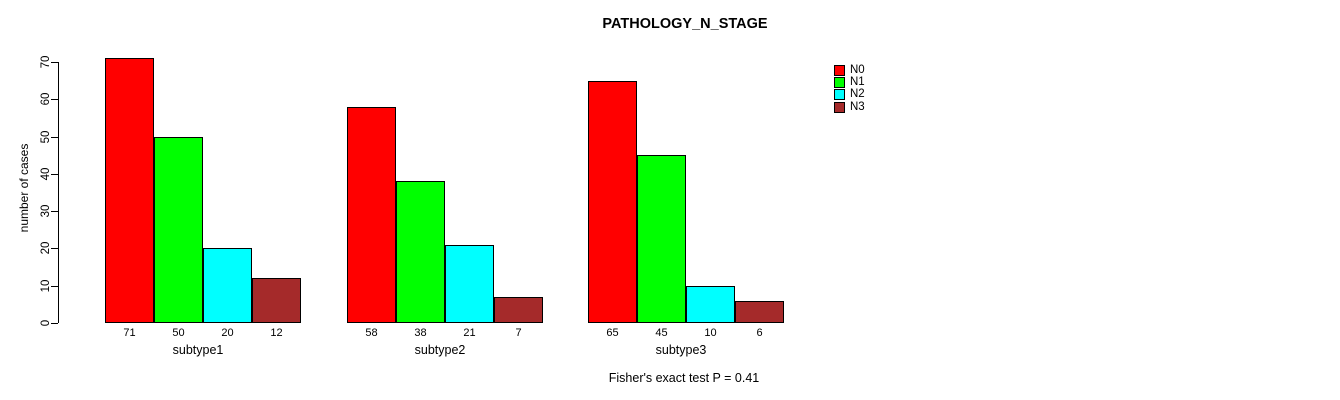  What do you see at coordinates (612, 202) in the screenshot?
I see `bar-N0-subtype3` at bounding box center [612, 202].